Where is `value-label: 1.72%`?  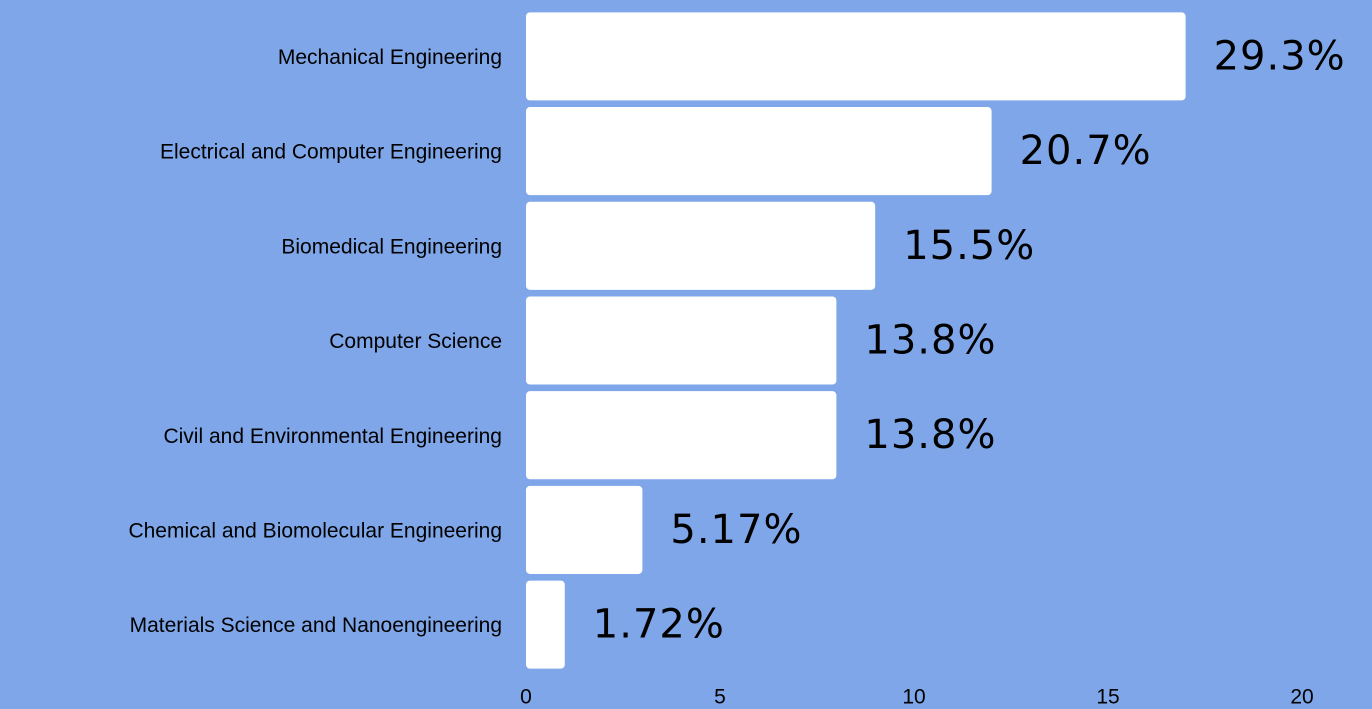 value-label: 1.72% is located at coordinates (659, 625).